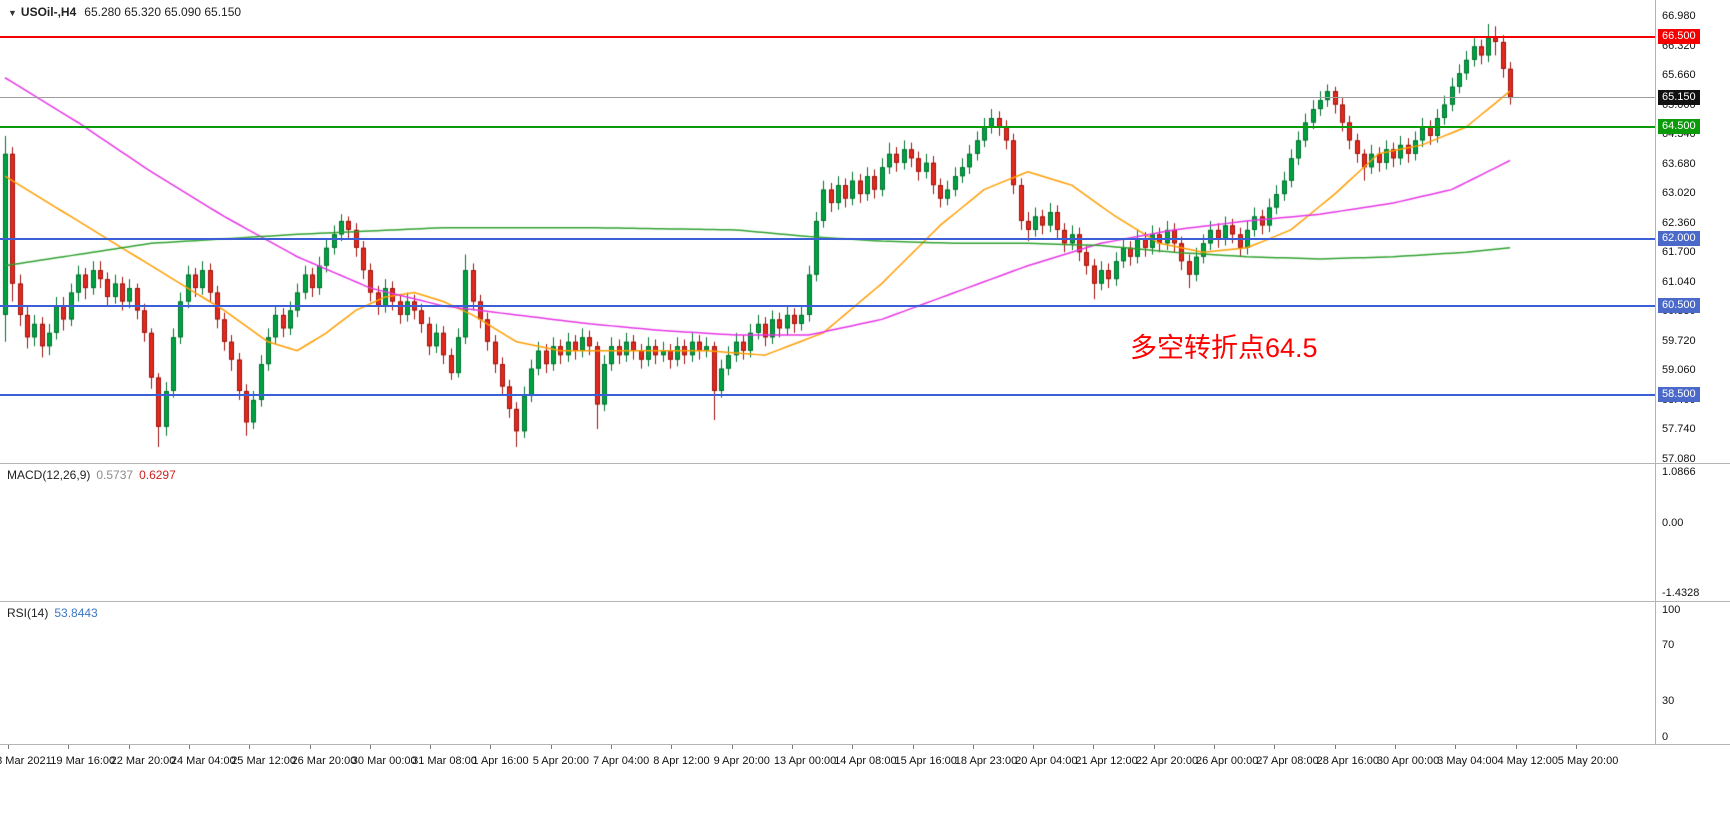  What do you see at coordinates (384, 761) in the screenshot?
I see `time-axis-label: 30 Mar 00:00` at bounding box center [384, 761].